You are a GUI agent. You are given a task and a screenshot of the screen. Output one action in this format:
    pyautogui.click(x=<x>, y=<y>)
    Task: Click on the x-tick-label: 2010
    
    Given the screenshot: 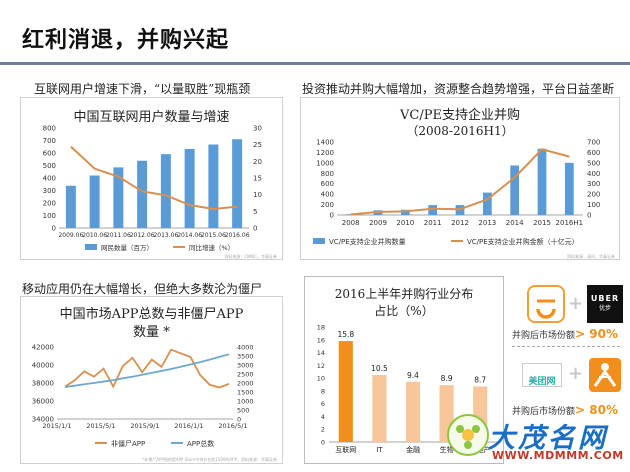 What is the action you would take?
    pyautogui.click(x=405, y=223)
    